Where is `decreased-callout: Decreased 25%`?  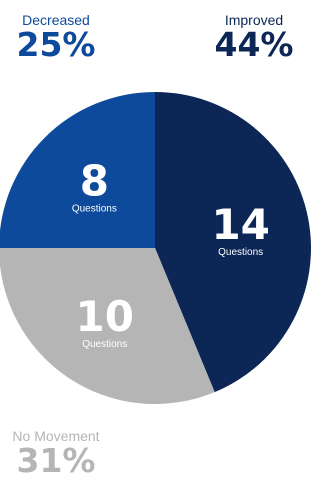
decreased-callout: Decreased 25% is located at coordinates (56, 37).